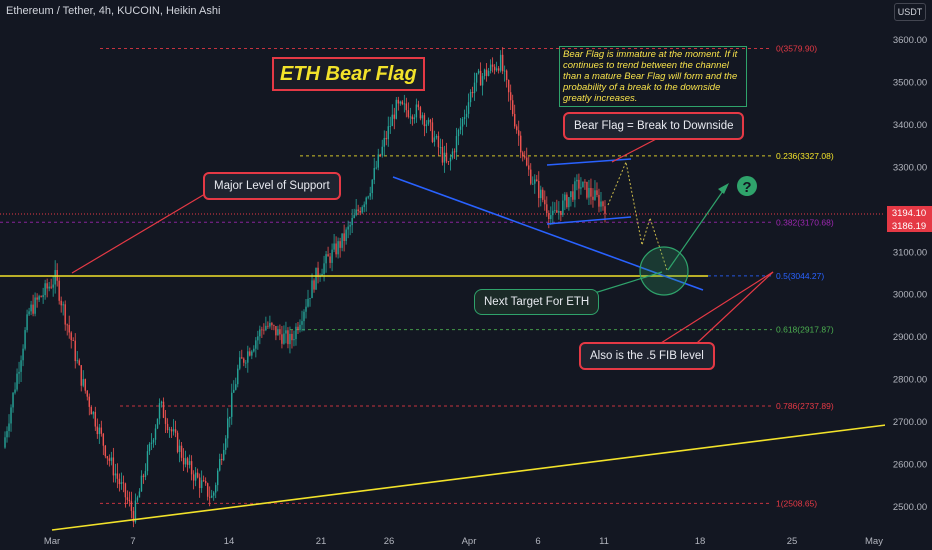  Describe the element at coordinates (796, 503) in the screenshot. I see `fib-label: 1(2508.65)` at that location.